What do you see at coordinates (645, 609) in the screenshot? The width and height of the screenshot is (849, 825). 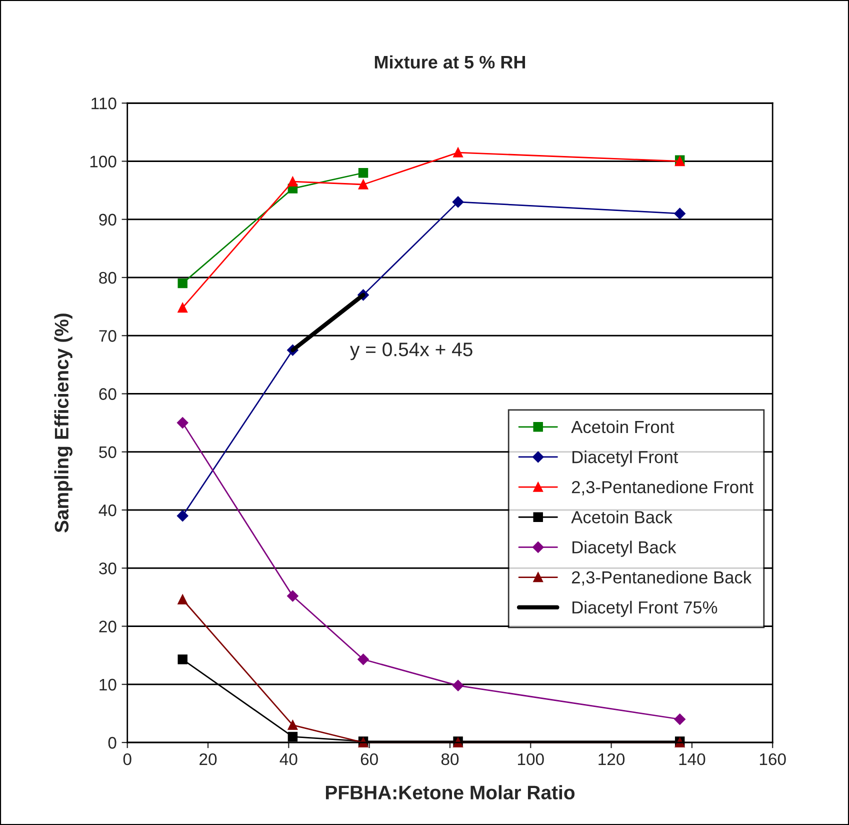 I see `legend-label: Diacetyl Front 75%` at bounding box center [645, 609].